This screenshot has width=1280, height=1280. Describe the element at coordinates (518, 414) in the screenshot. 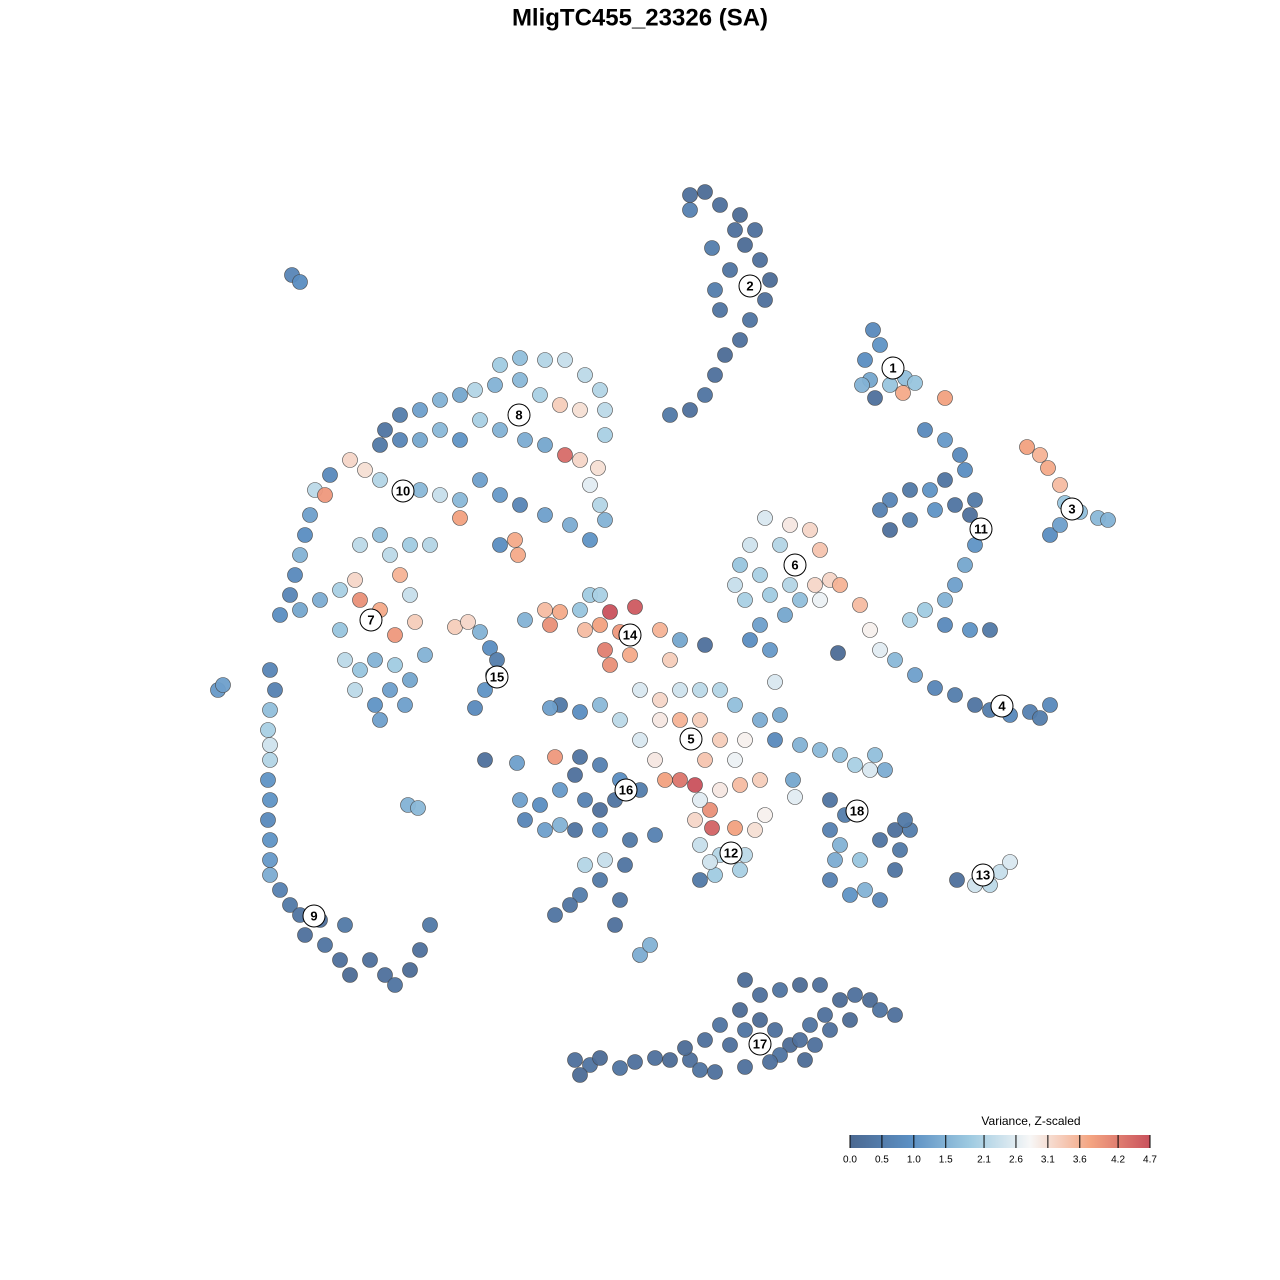

I see `cluster-label: 8` at that location.